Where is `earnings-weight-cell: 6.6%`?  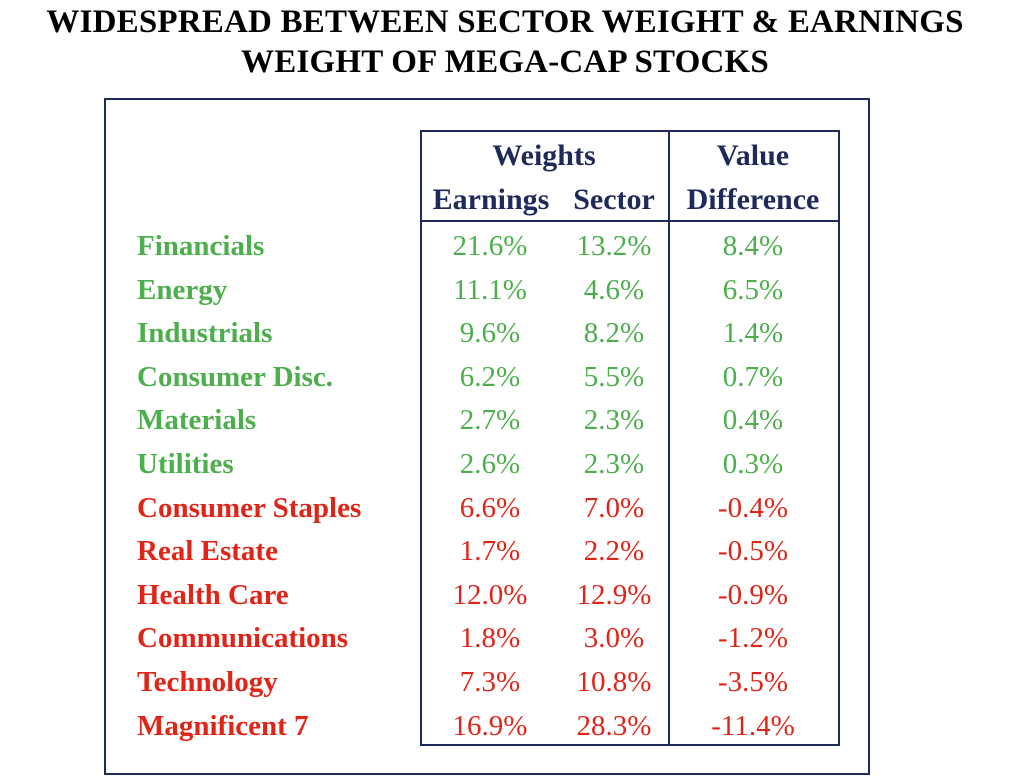
earnings-weight-cell: 6.6% is located at coordinates (490, 508).